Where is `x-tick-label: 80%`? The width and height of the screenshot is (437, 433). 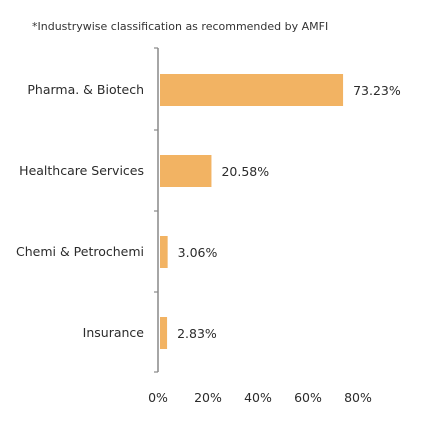
x-tick-label: 80% is located at coordinates (358, 397).